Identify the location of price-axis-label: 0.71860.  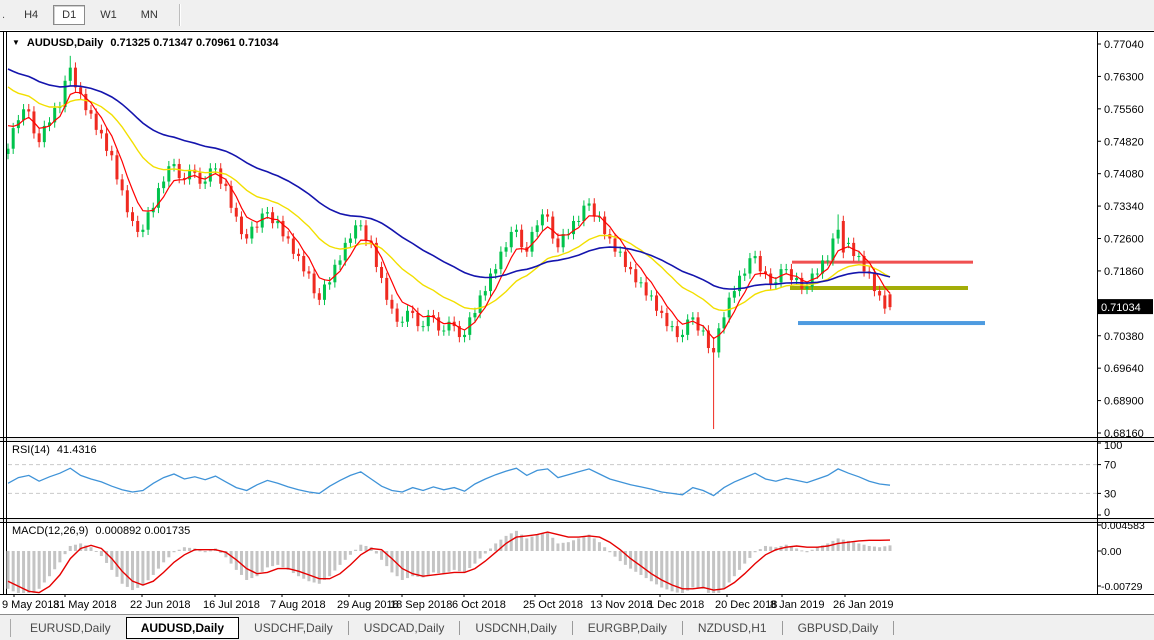
(1124, 272).